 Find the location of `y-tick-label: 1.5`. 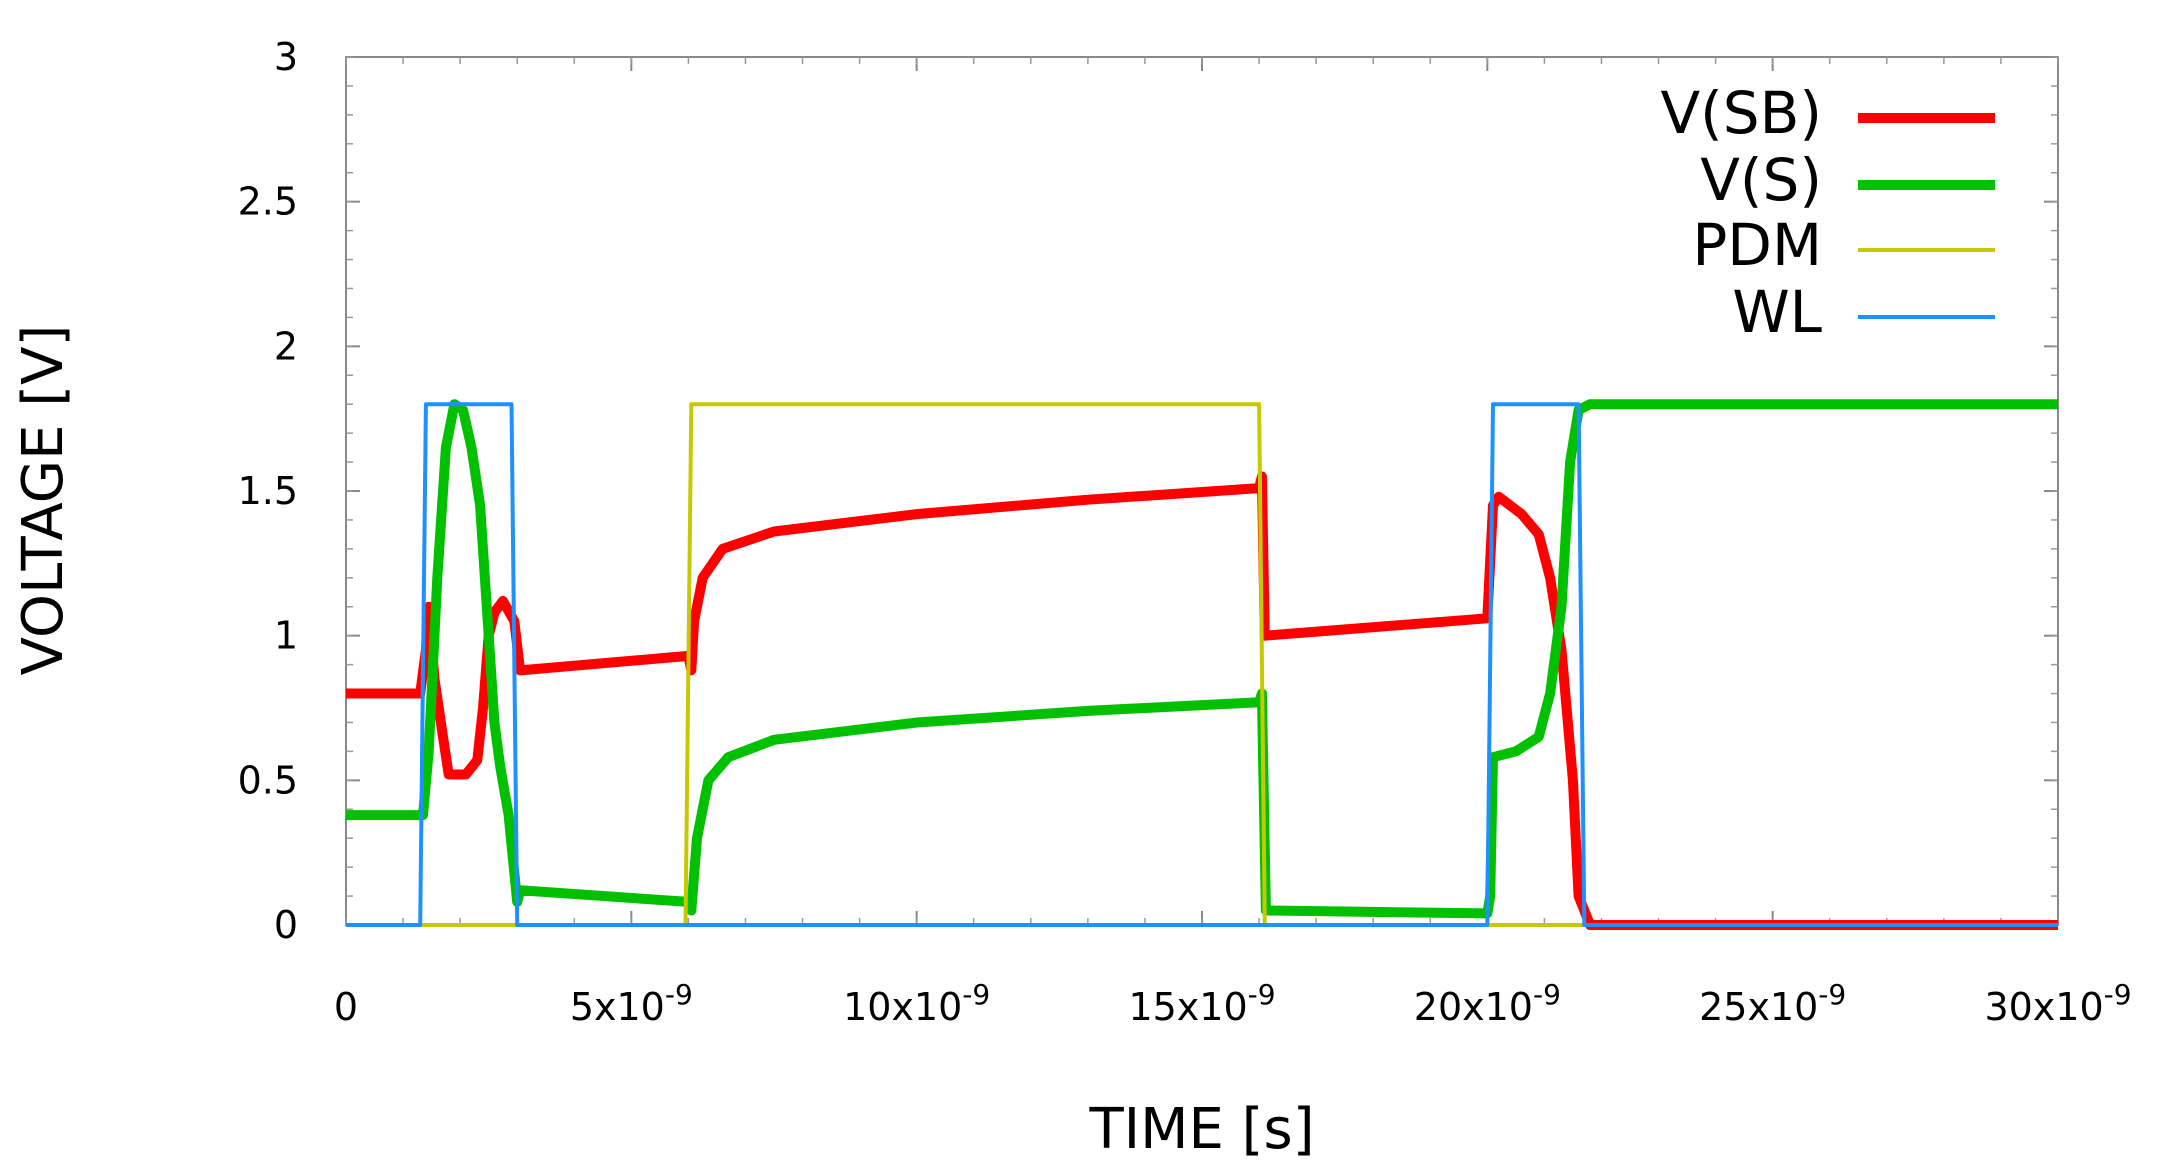

y-tick-label: 1.5 is located at coordinates (268, 491).